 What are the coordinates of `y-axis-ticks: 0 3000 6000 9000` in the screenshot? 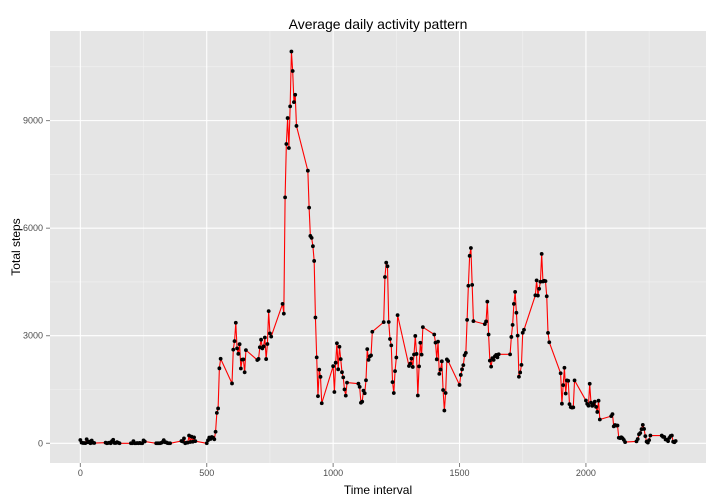 It's located at (36, 282).